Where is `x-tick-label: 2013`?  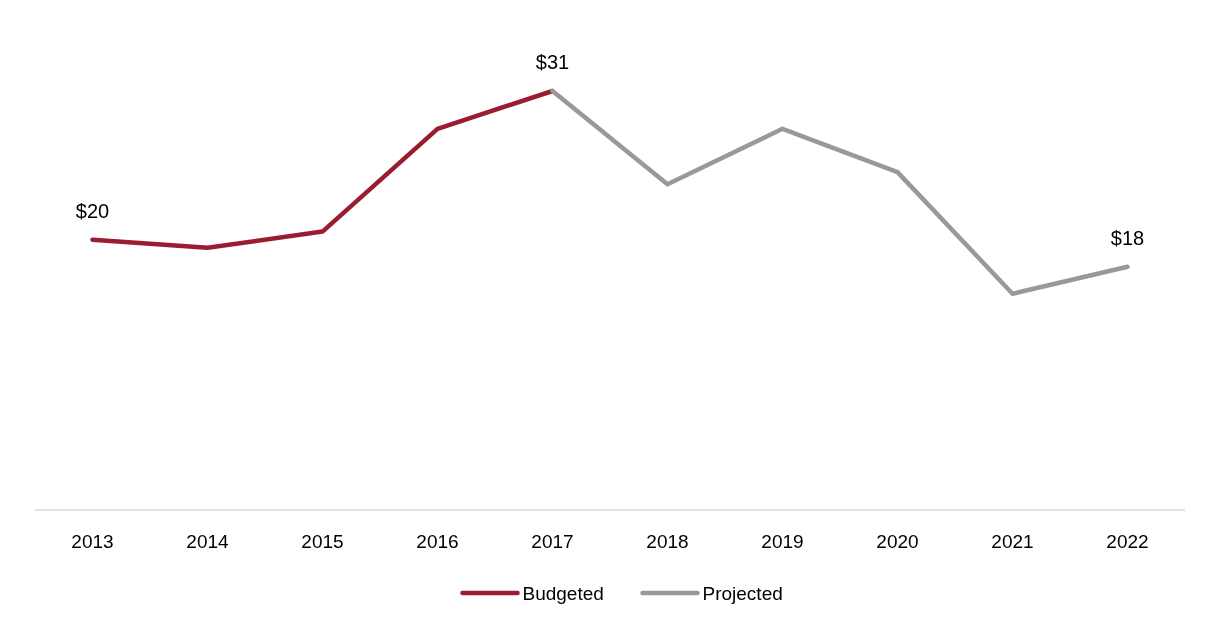
x-tick-label: 2013 is located at coordinates (92, 541).